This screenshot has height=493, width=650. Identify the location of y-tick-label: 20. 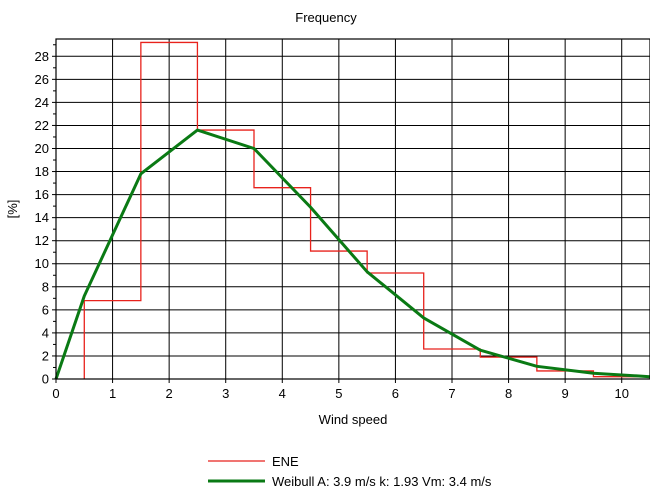
(42, 148).